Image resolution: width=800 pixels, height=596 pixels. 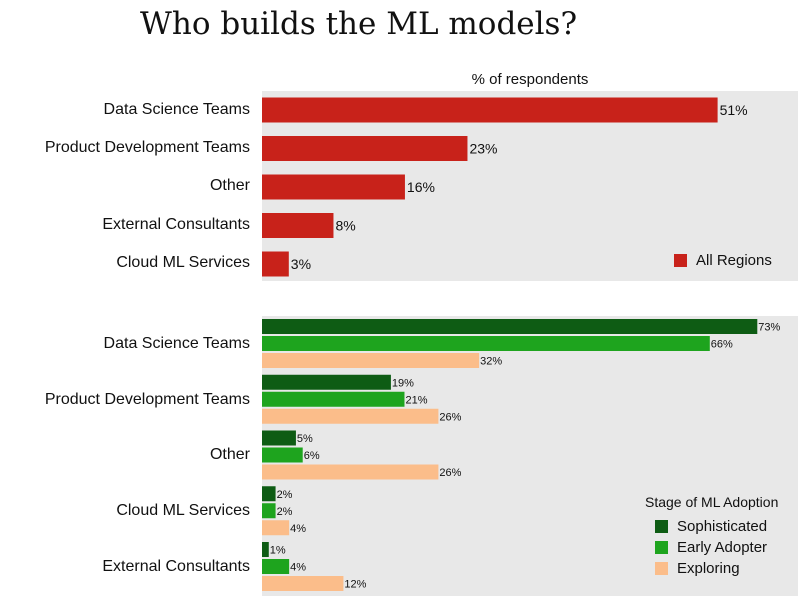 What do you see at coordinates (734, 110) in the screenshot?
I see `data-label: 51%` at bounding box center [734, 110].